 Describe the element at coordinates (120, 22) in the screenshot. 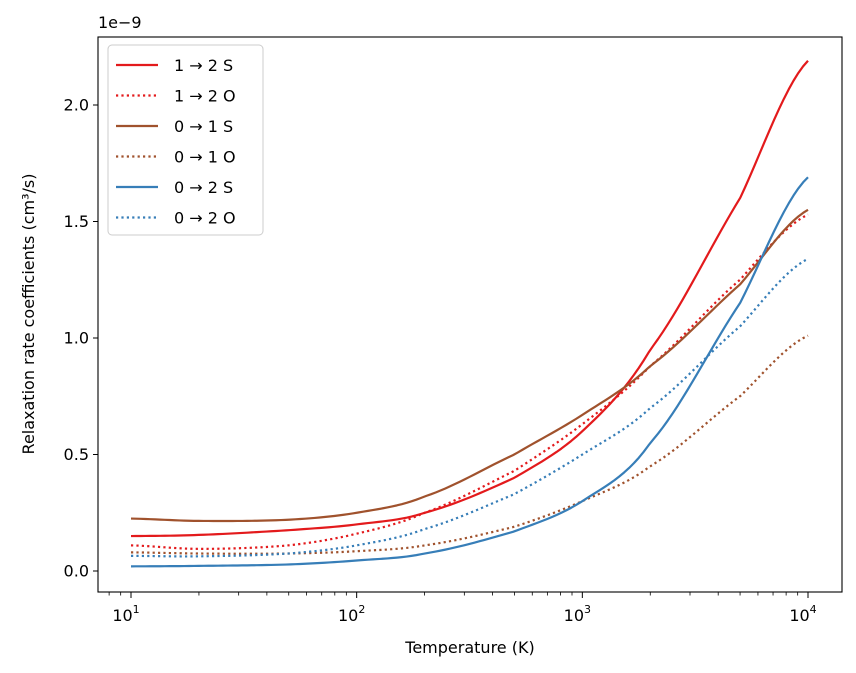

I see `y-offset-label: 1e−9` at that location.